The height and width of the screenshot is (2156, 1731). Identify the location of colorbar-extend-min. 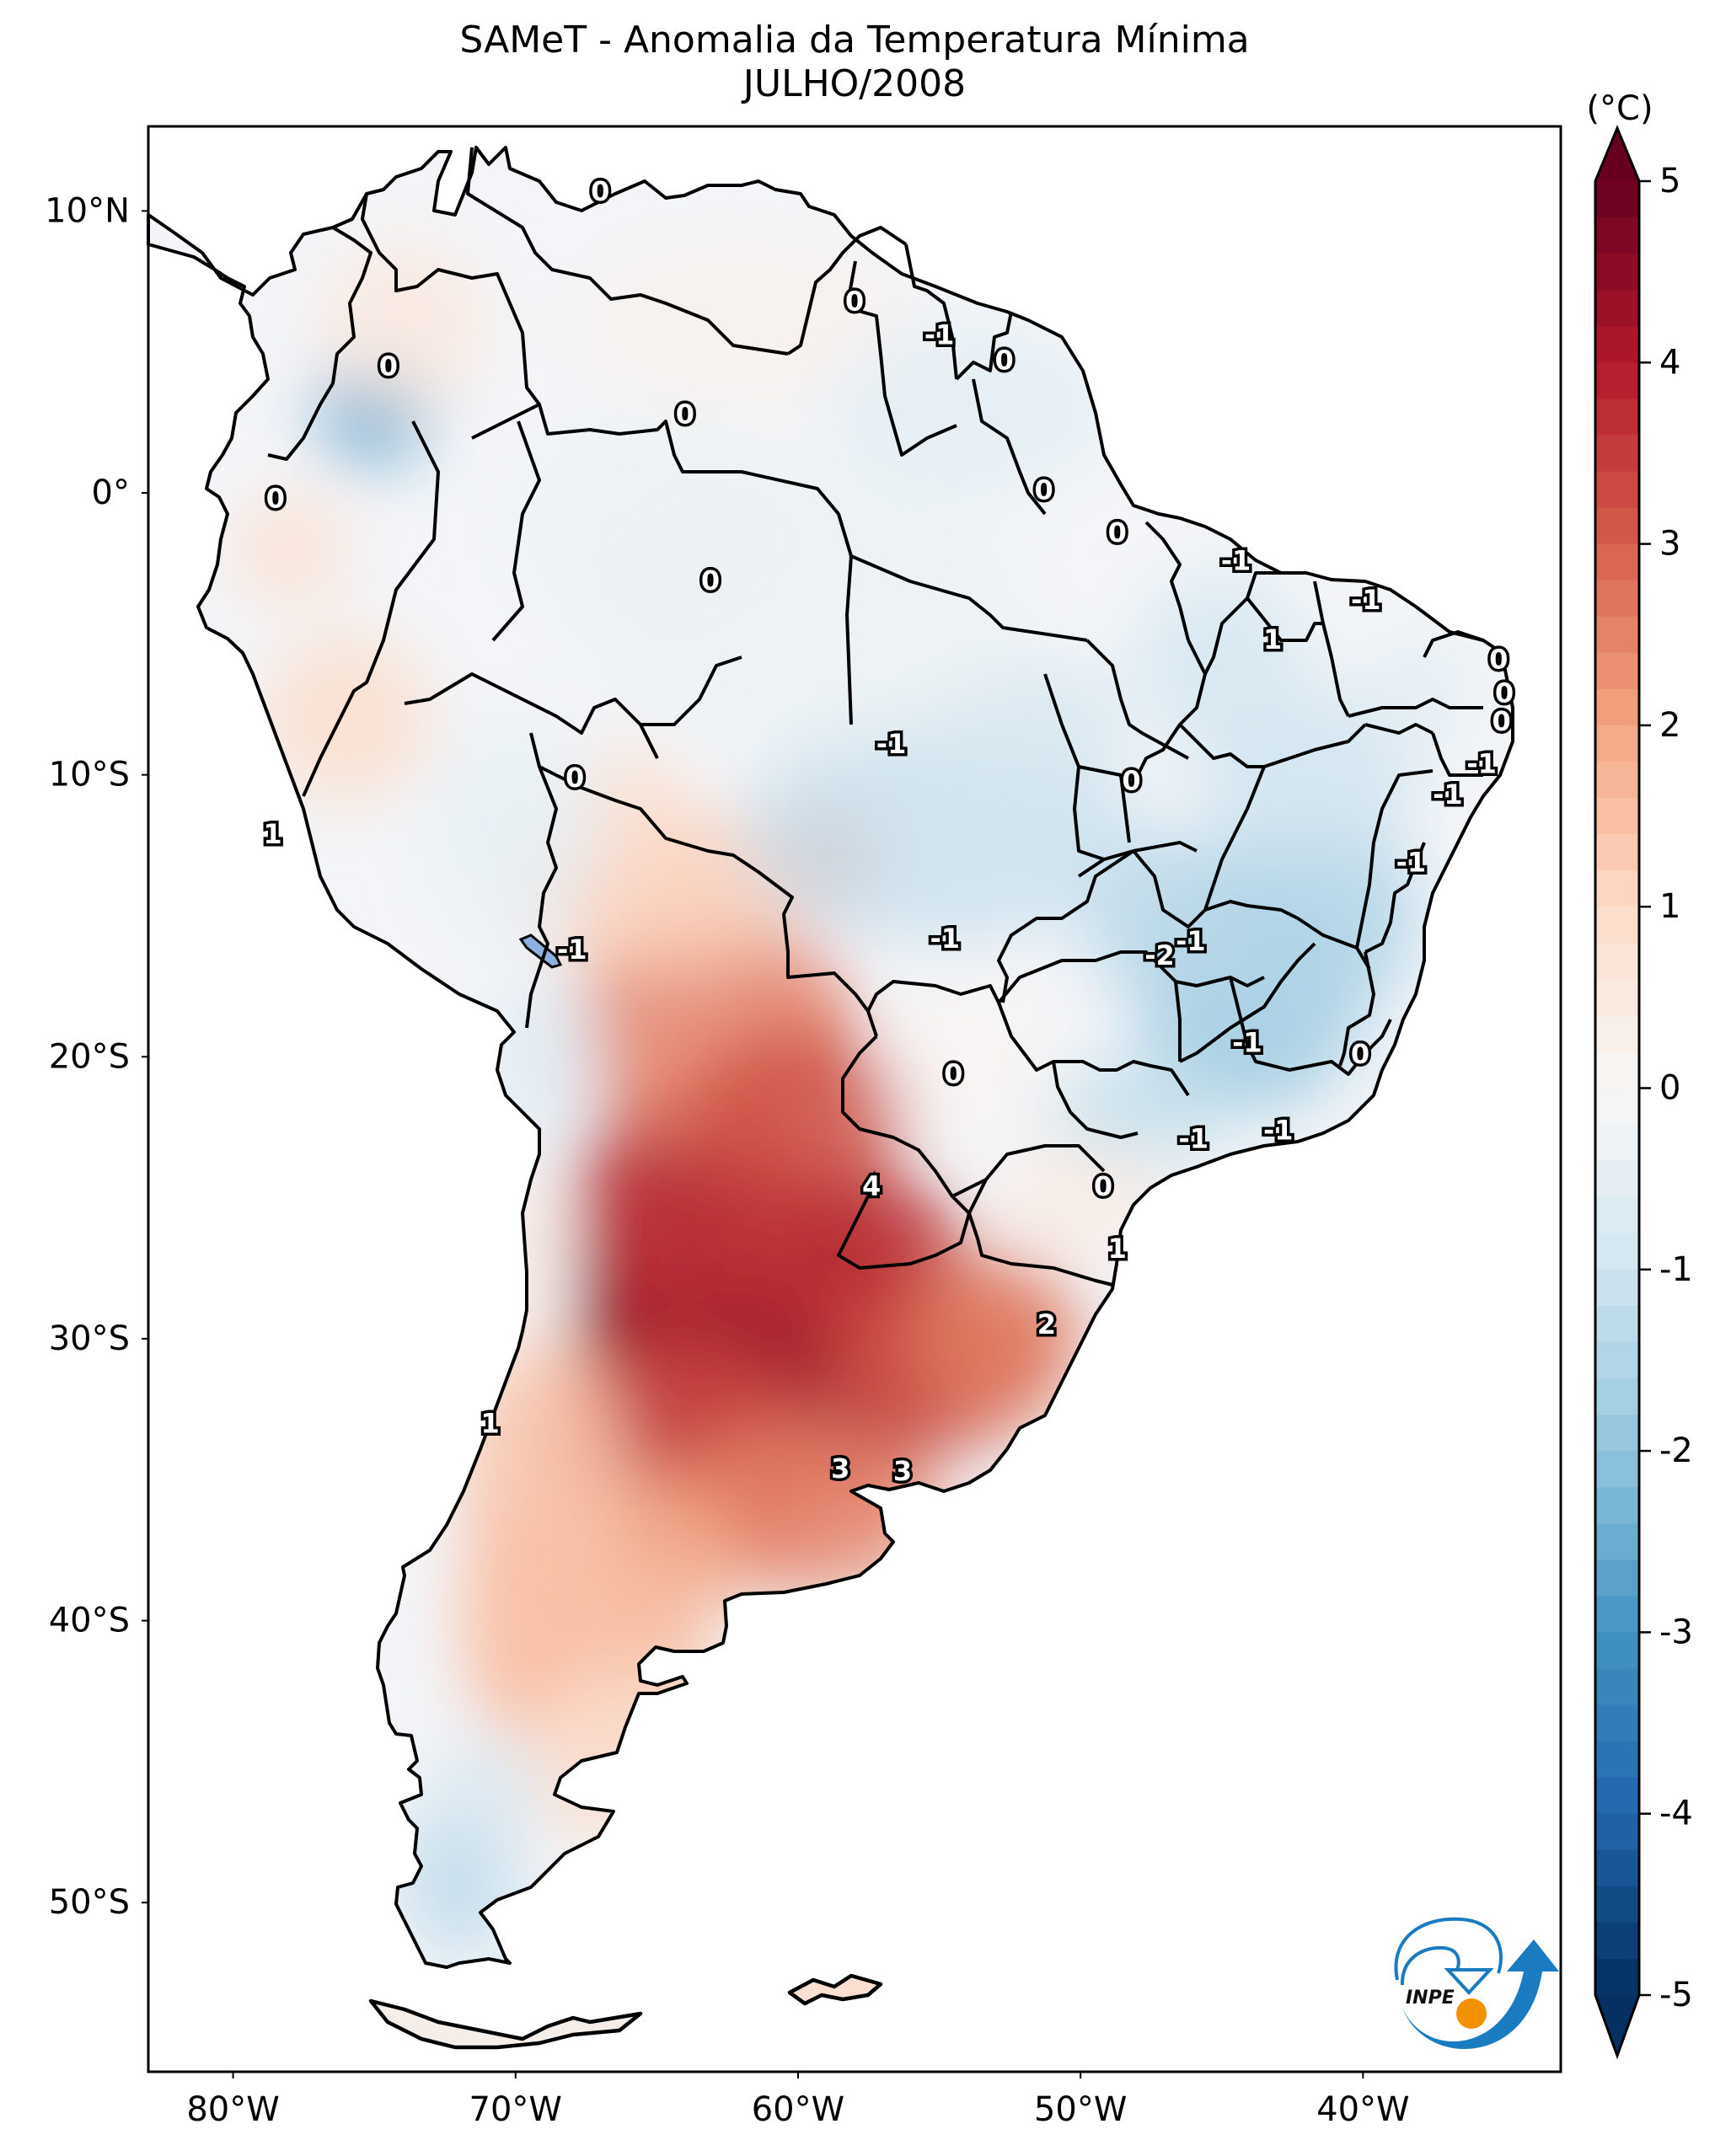
(1617, 2025).